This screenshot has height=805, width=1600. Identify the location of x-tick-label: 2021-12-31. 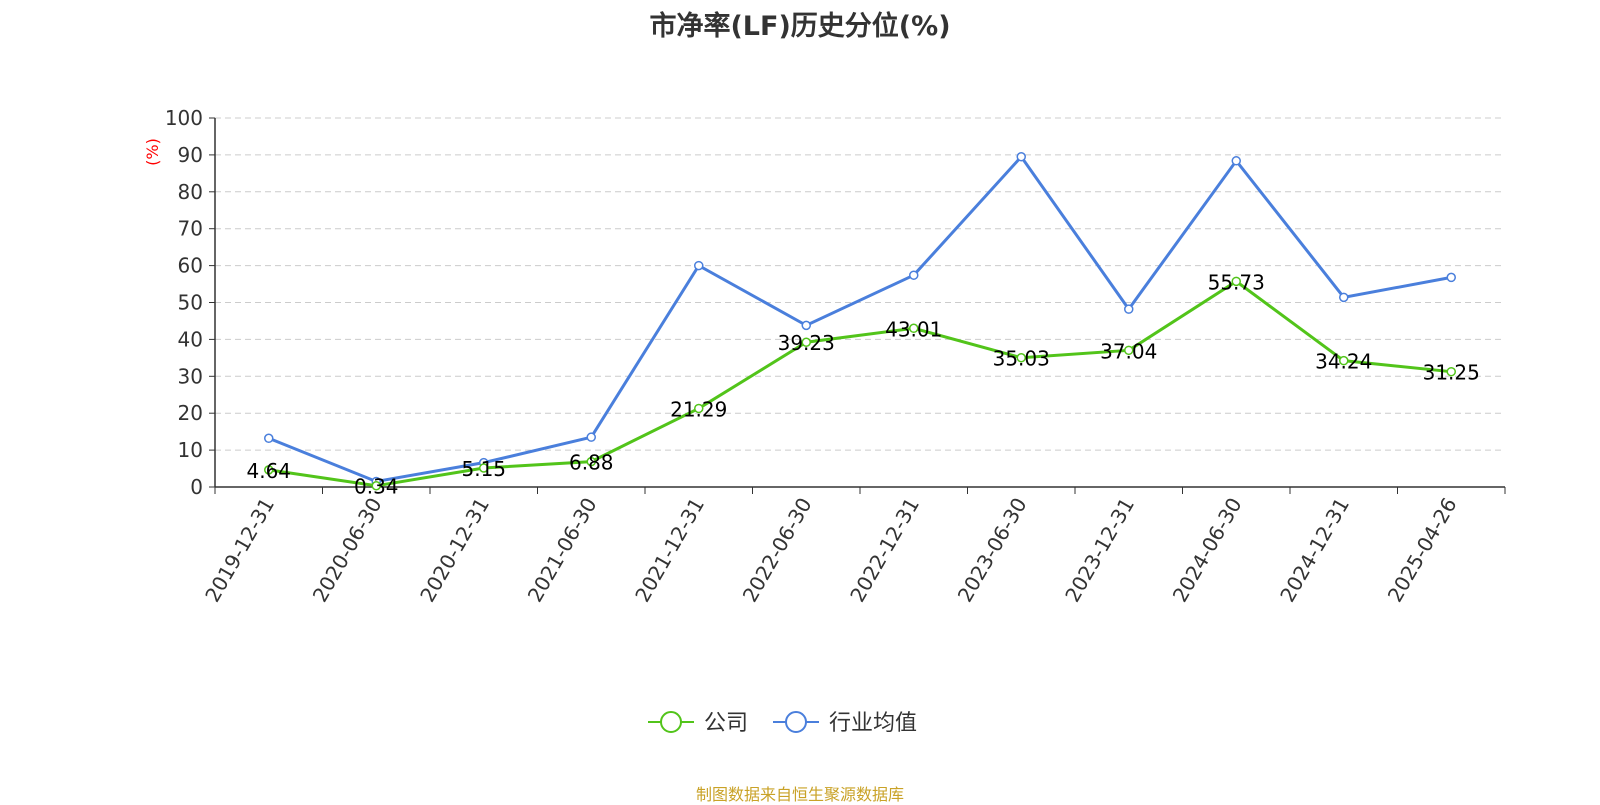
(669, 550).